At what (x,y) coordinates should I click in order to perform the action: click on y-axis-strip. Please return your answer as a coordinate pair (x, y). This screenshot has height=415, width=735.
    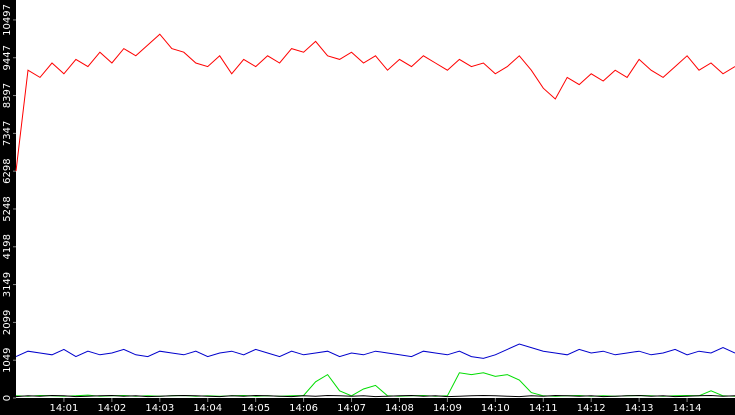
    Looking at the image, I should click on (8, 207).